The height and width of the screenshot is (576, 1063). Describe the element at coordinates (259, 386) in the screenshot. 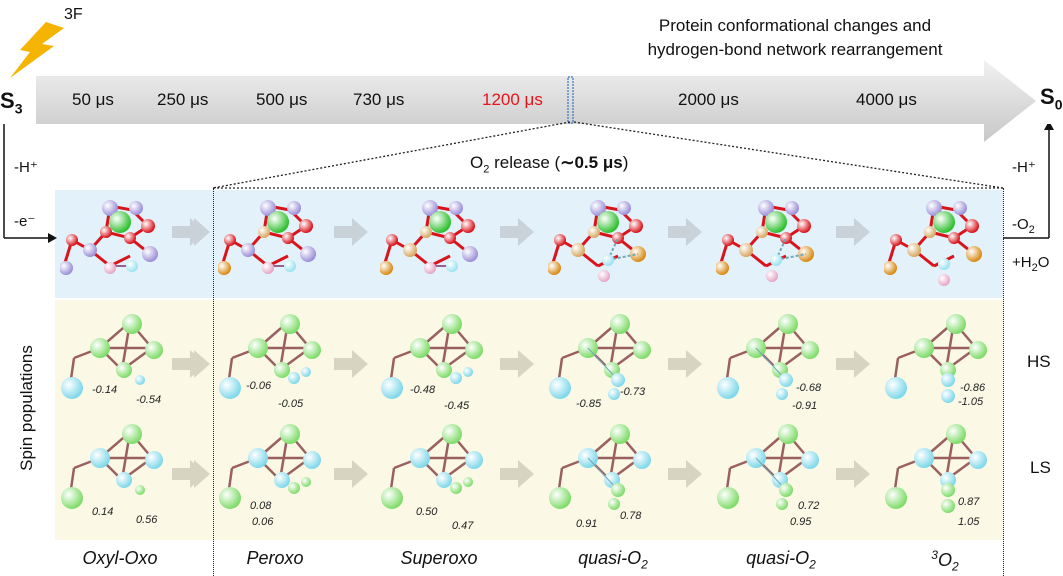

I see `hs-spin-value: -0.06` at that location.